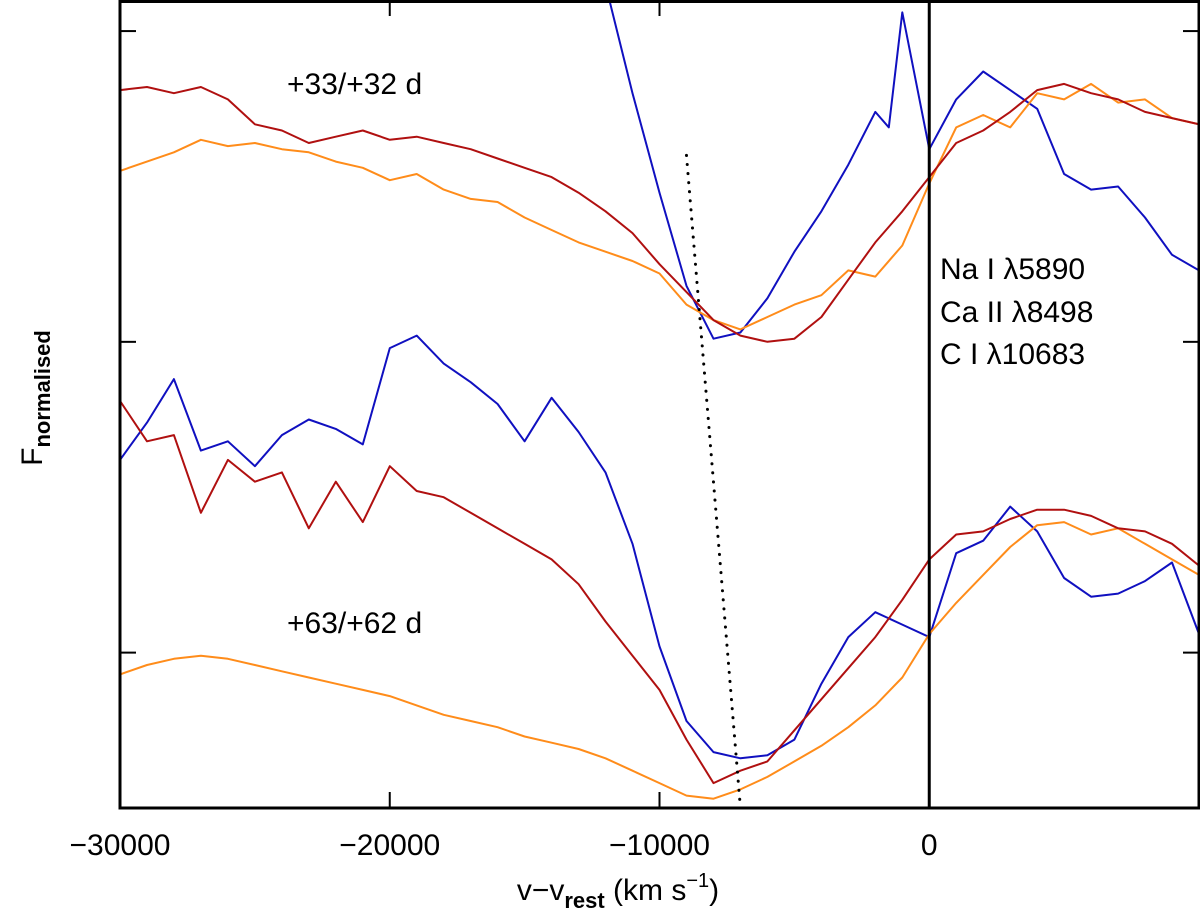 This screenshot has width=1200, height=920. I want to click on x-tick-label: −10000, so click(659, 845).